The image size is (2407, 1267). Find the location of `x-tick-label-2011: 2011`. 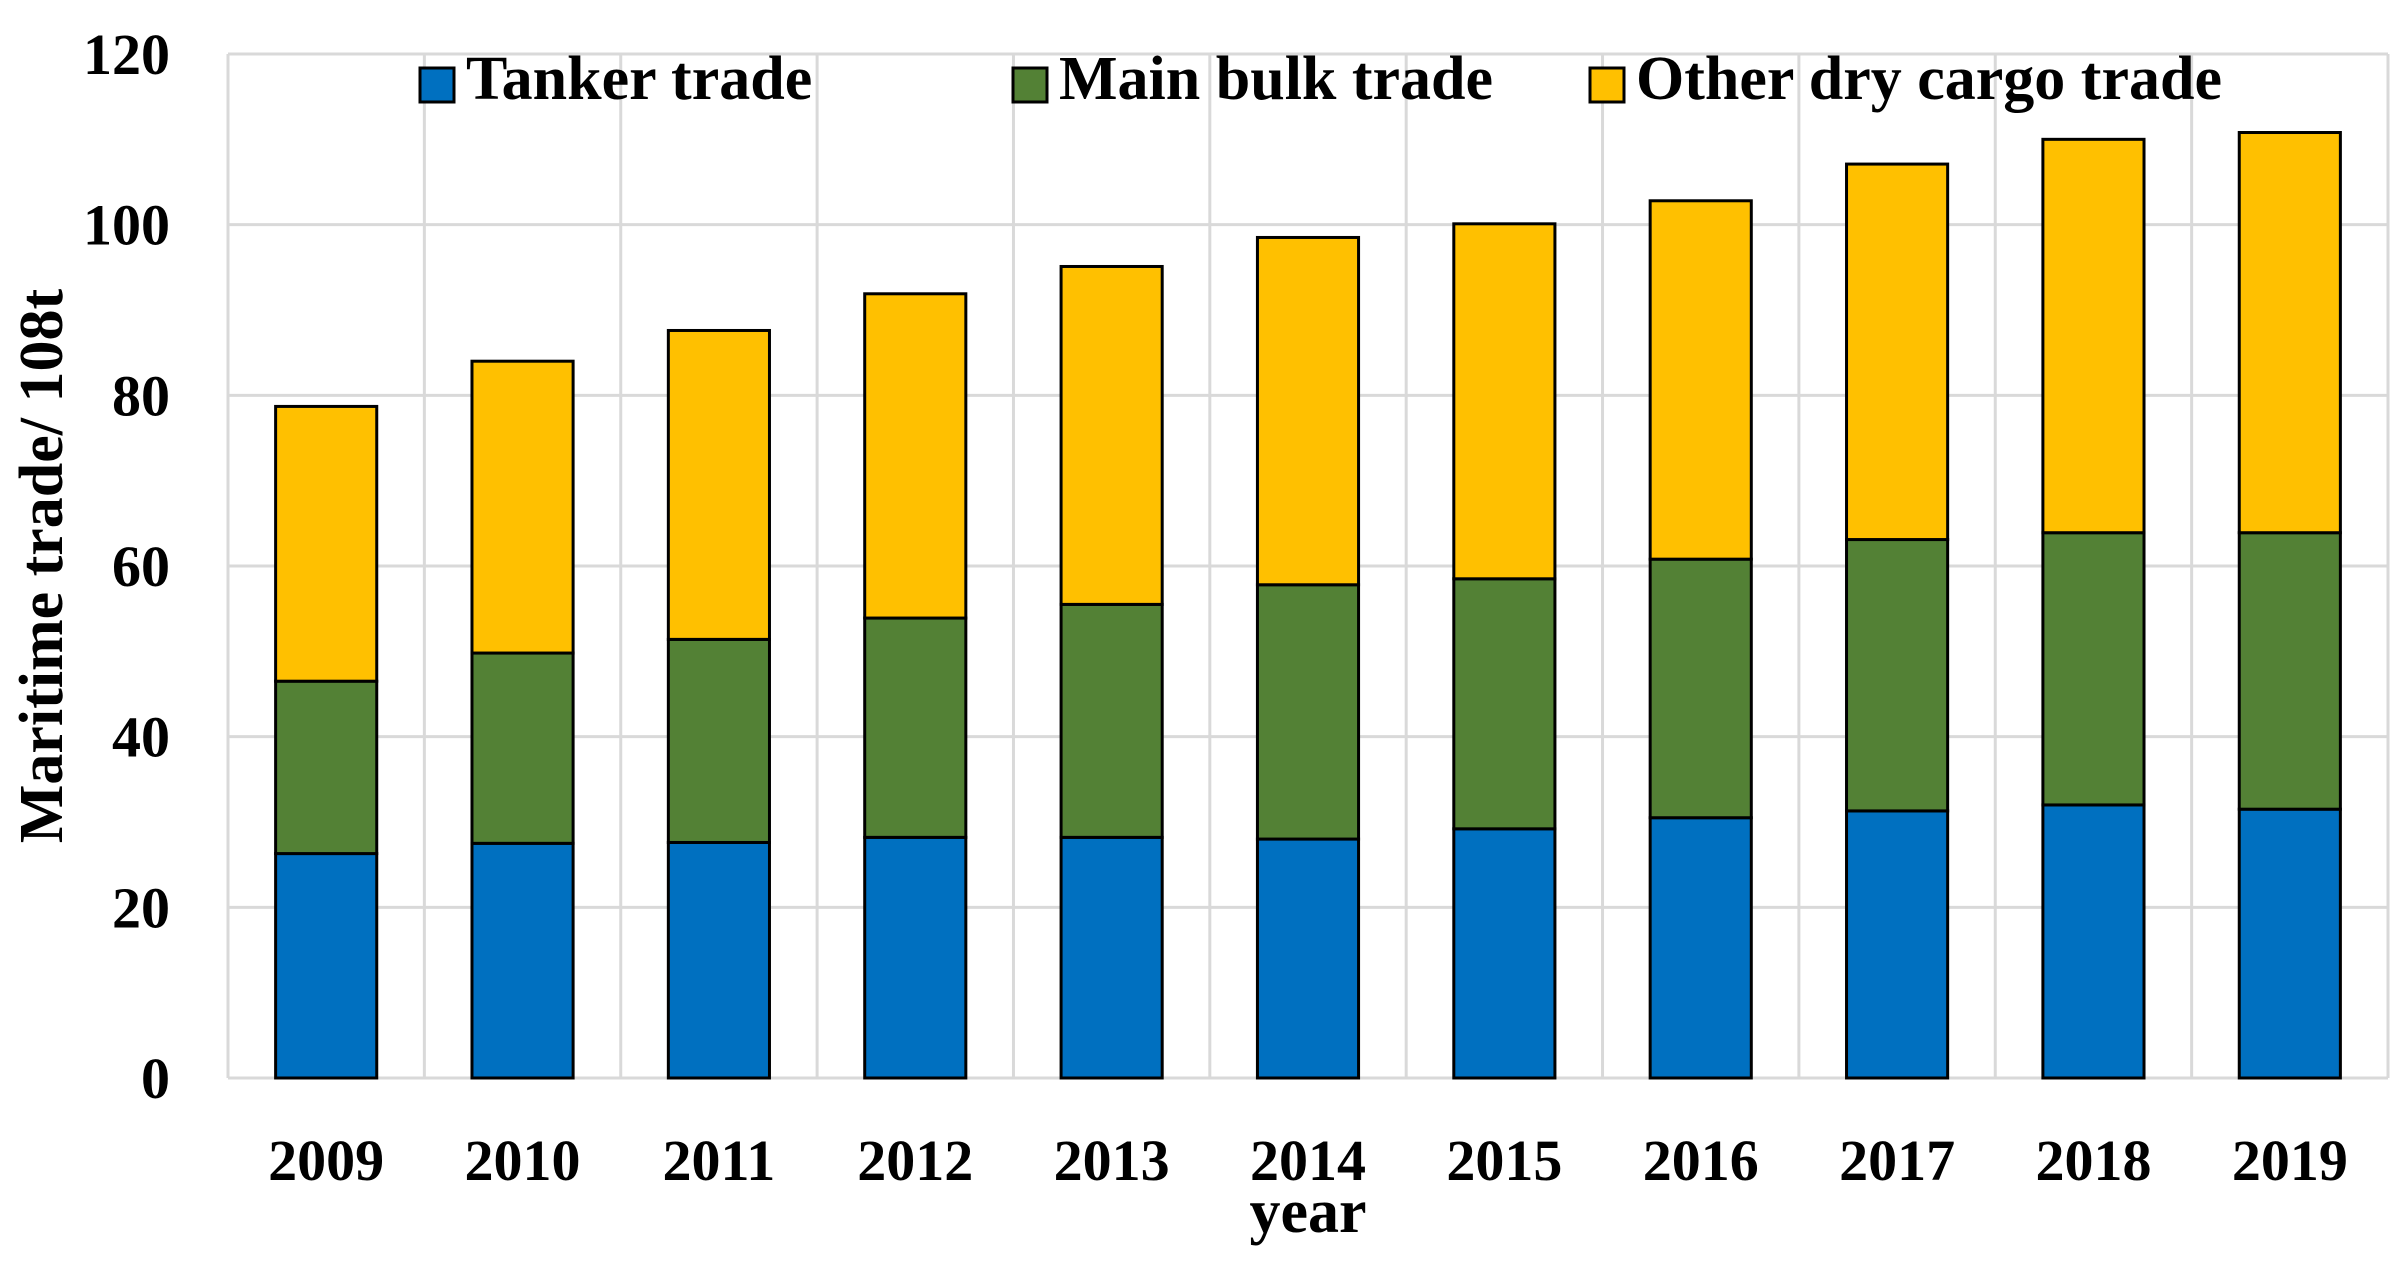

x-tick-label-2011: 2011 is located at coordinates (719, 1160).